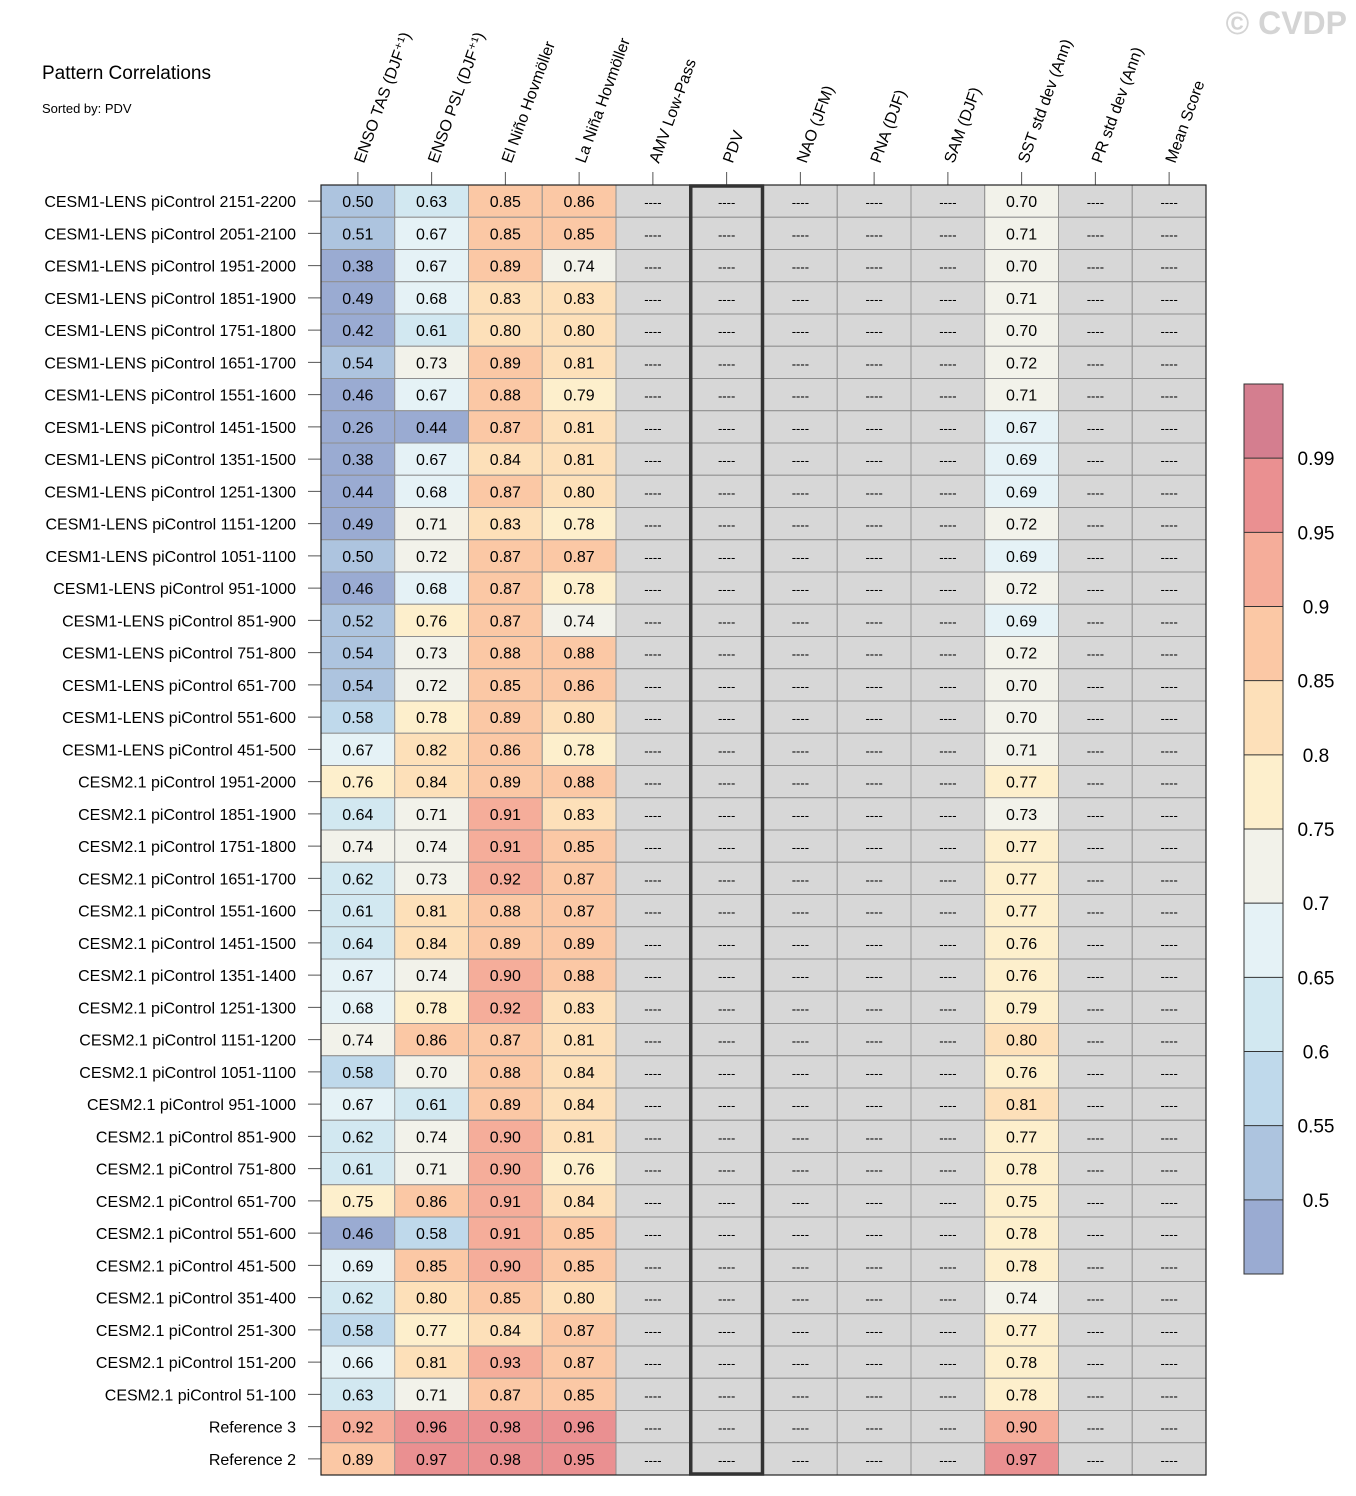  What do you see at coordinates (170, 460) in the screenshot?
I see `row-label: CESM1-LENS piControl 1351-1500` at bounding box center [170, 460].